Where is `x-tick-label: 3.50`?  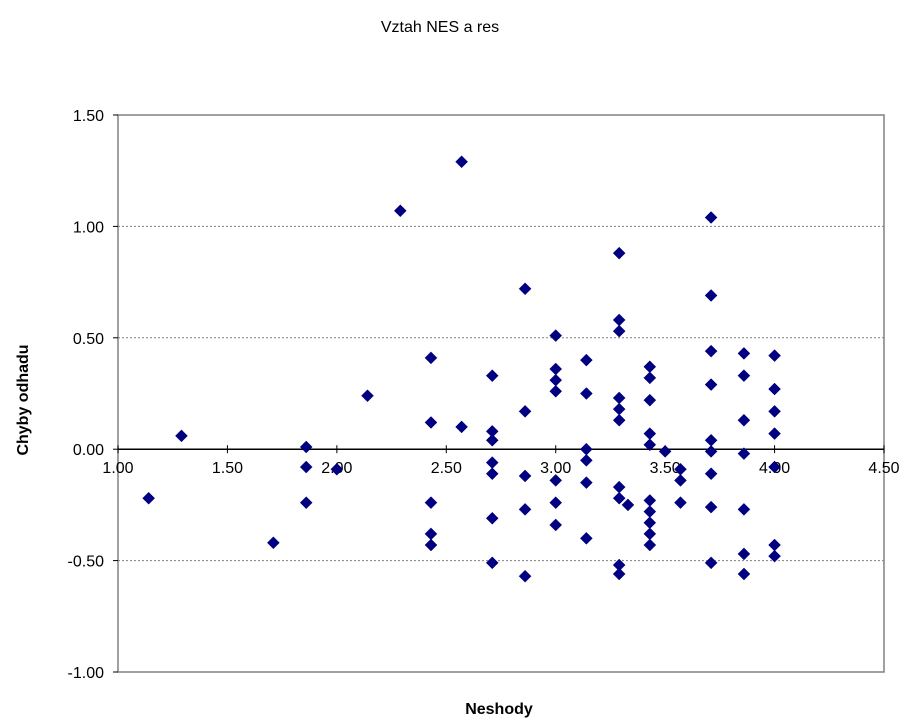
x-tick-label: 3.50 is located at coordinates (665, 468).